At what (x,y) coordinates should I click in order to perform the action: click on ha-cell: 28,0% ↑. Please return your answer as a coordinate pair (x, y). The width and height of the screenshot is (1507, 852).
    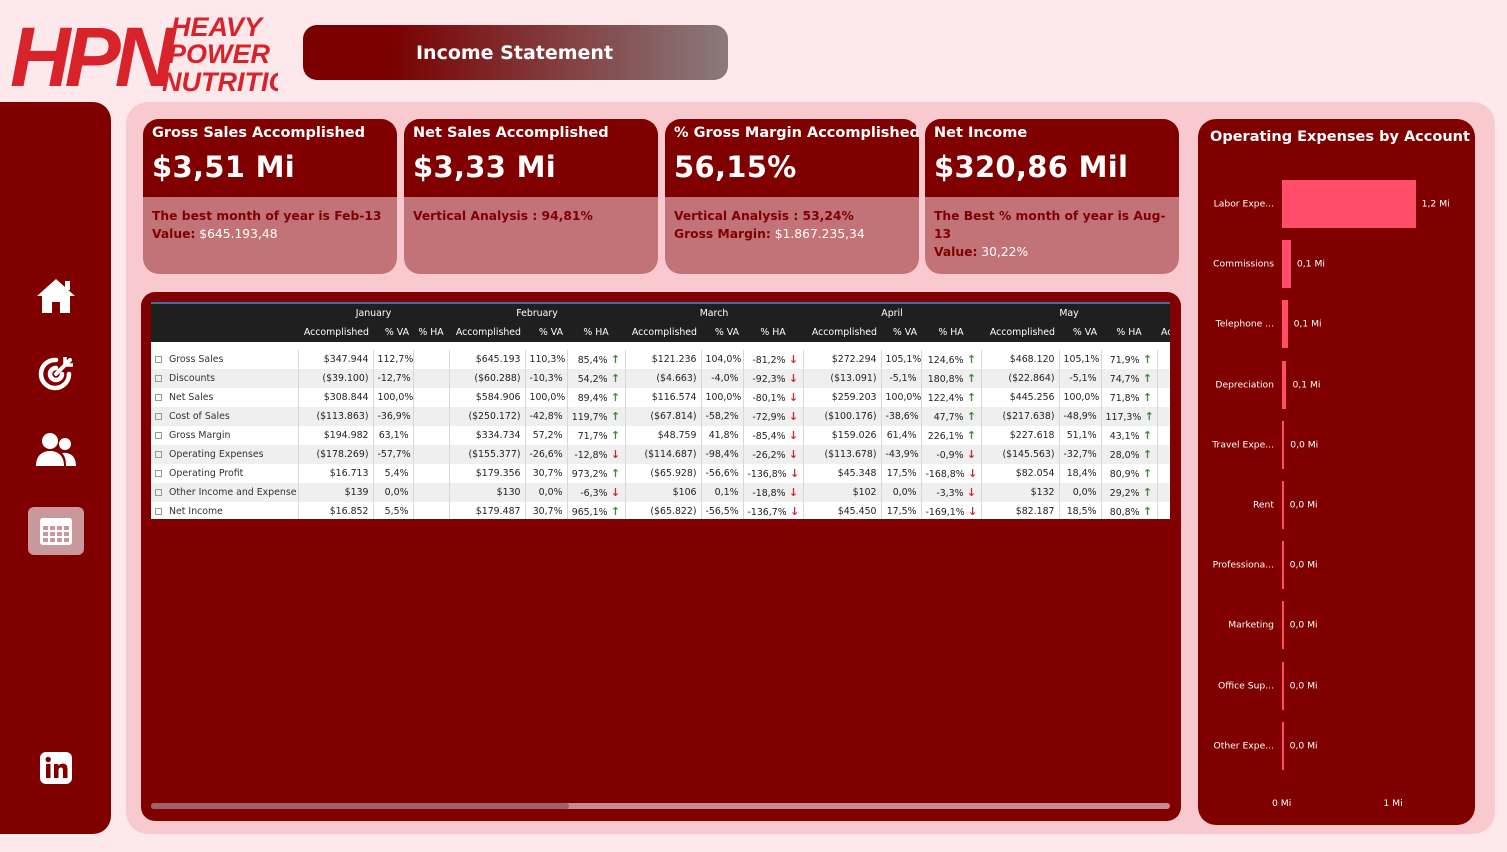
    Looking at the image, I should click on (1129, 454).